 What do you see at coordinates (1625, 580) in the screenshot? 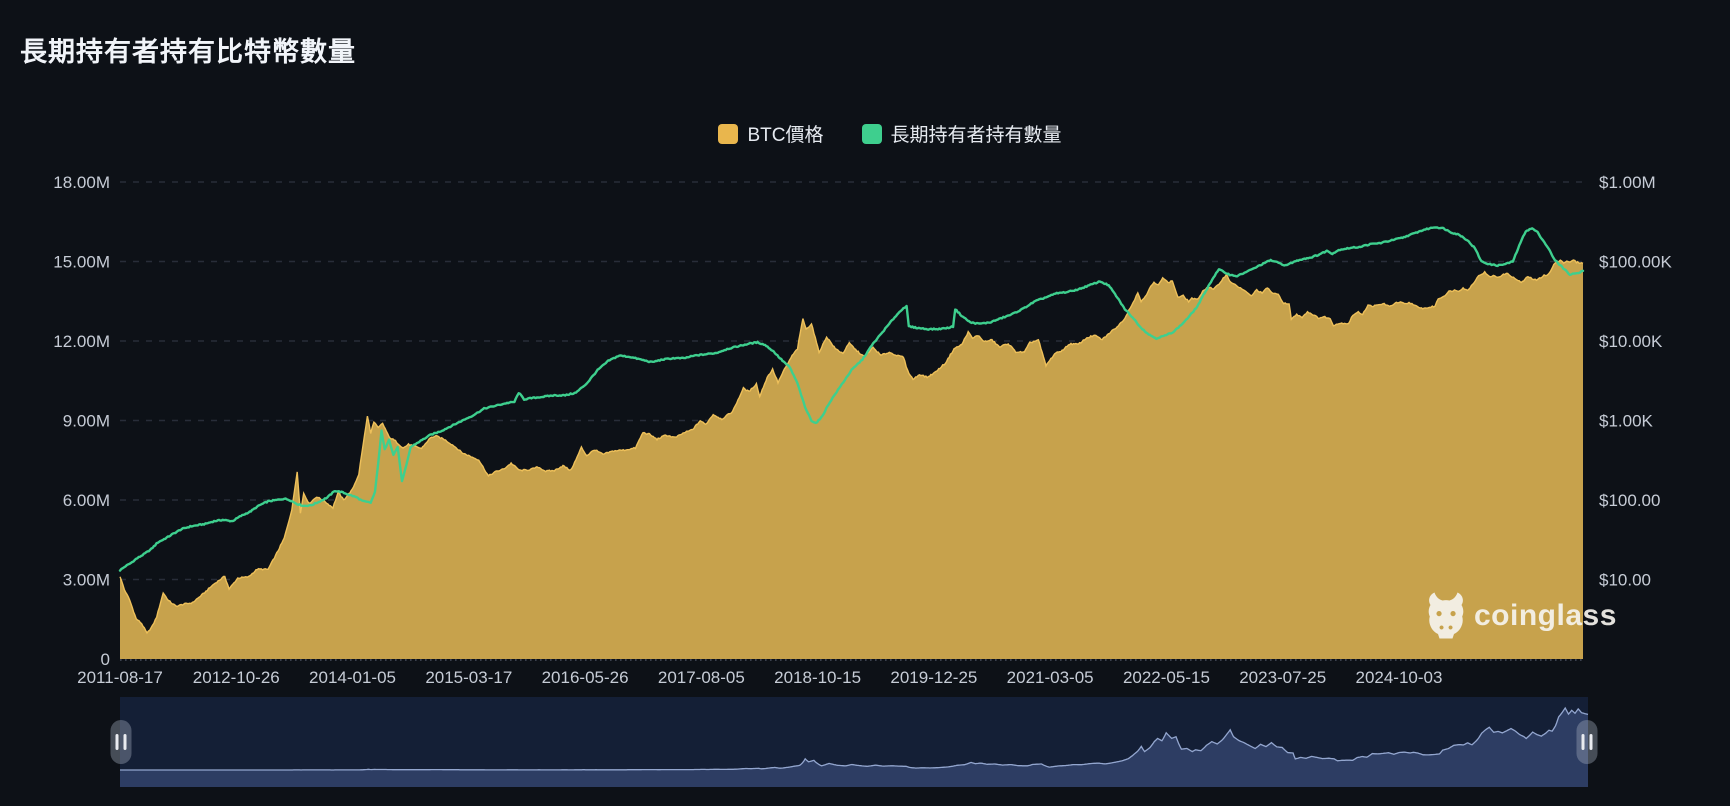
I see `svg-text: $10.00` at bounding box center [1625, 580].